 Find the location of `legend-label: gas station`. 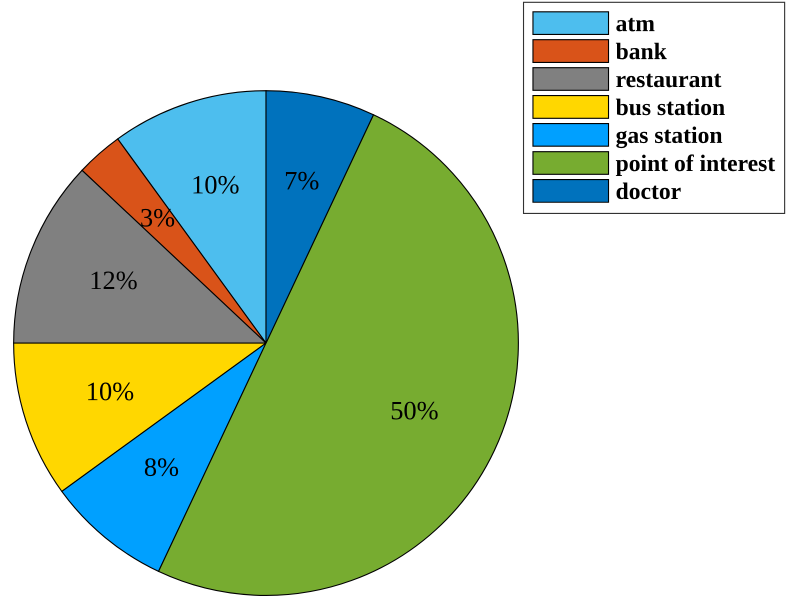

legend-label: gas station is located at coordinates (669, 137).